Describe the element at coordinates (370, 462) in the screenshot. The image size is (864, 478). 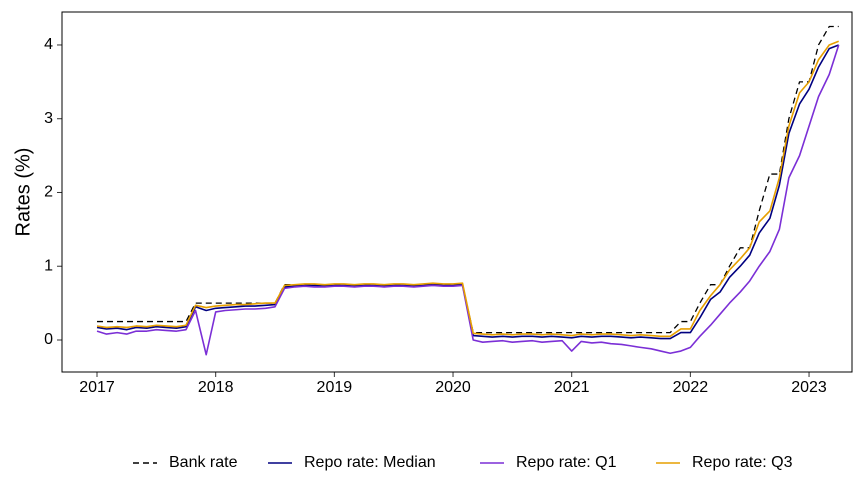
I see `legend-label: Repo rate: Median` at that location.